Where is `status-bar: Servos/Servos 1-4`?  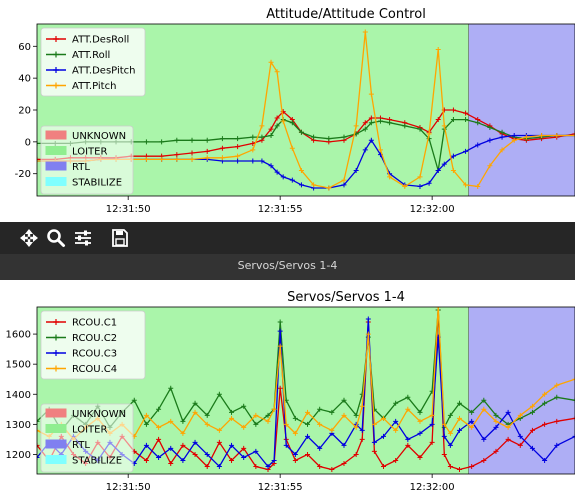 status-bar: Servos/Servos 1-4 is located at coordinates (287, 267).